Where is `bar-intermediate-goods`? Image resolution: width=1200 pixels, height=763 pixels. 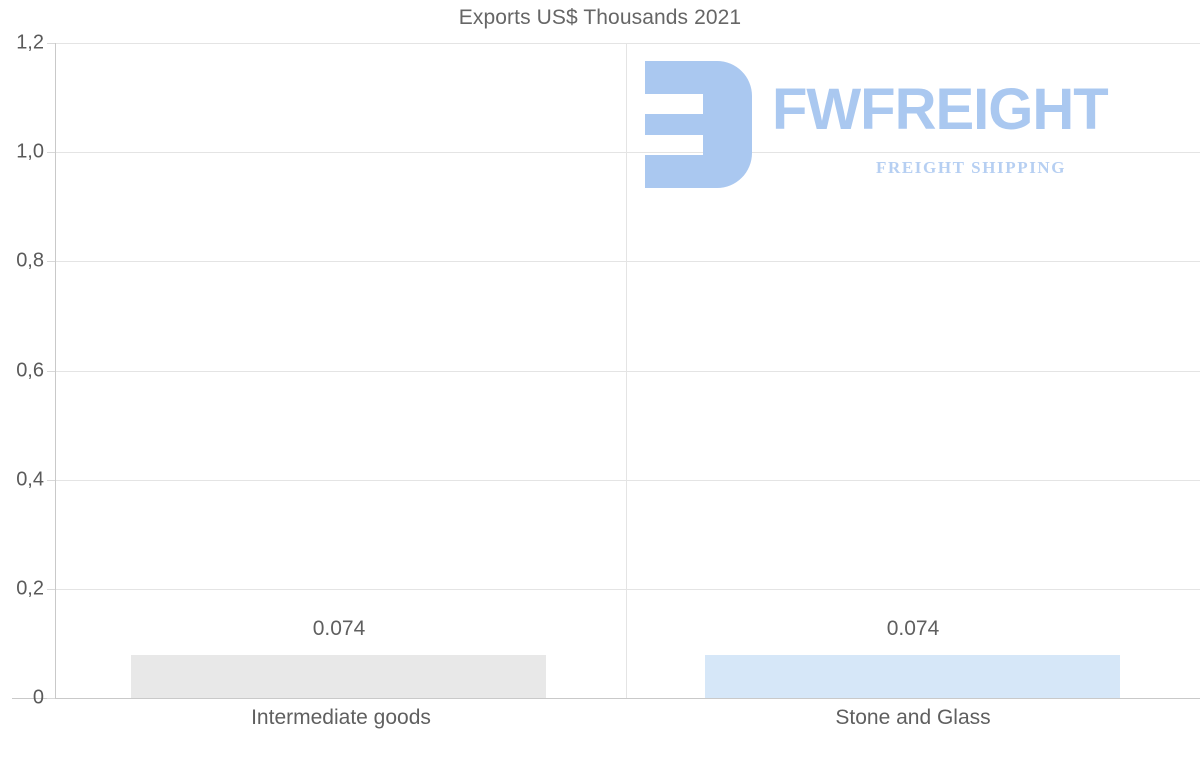
bar-intermediate-goods is located at coordinates (338, 676).